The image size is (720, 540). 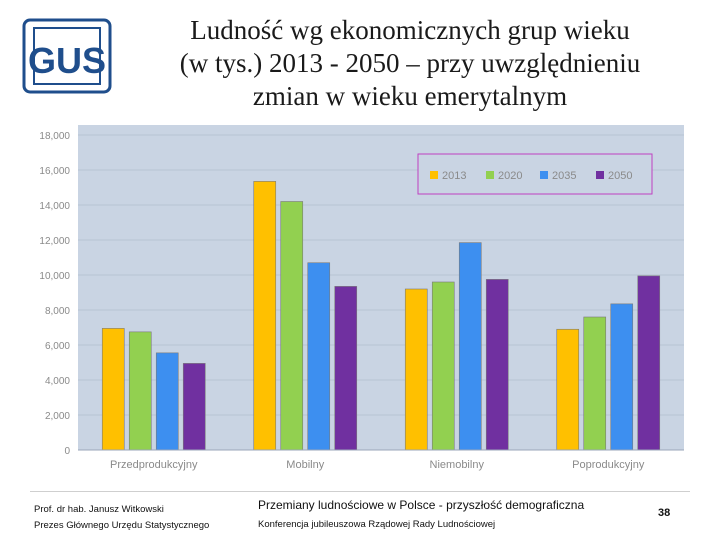 What do you see at coordinates (57, 346) in the screenshot?
I see `y-tick-label: 6,000` at bounding box center [57, 346].